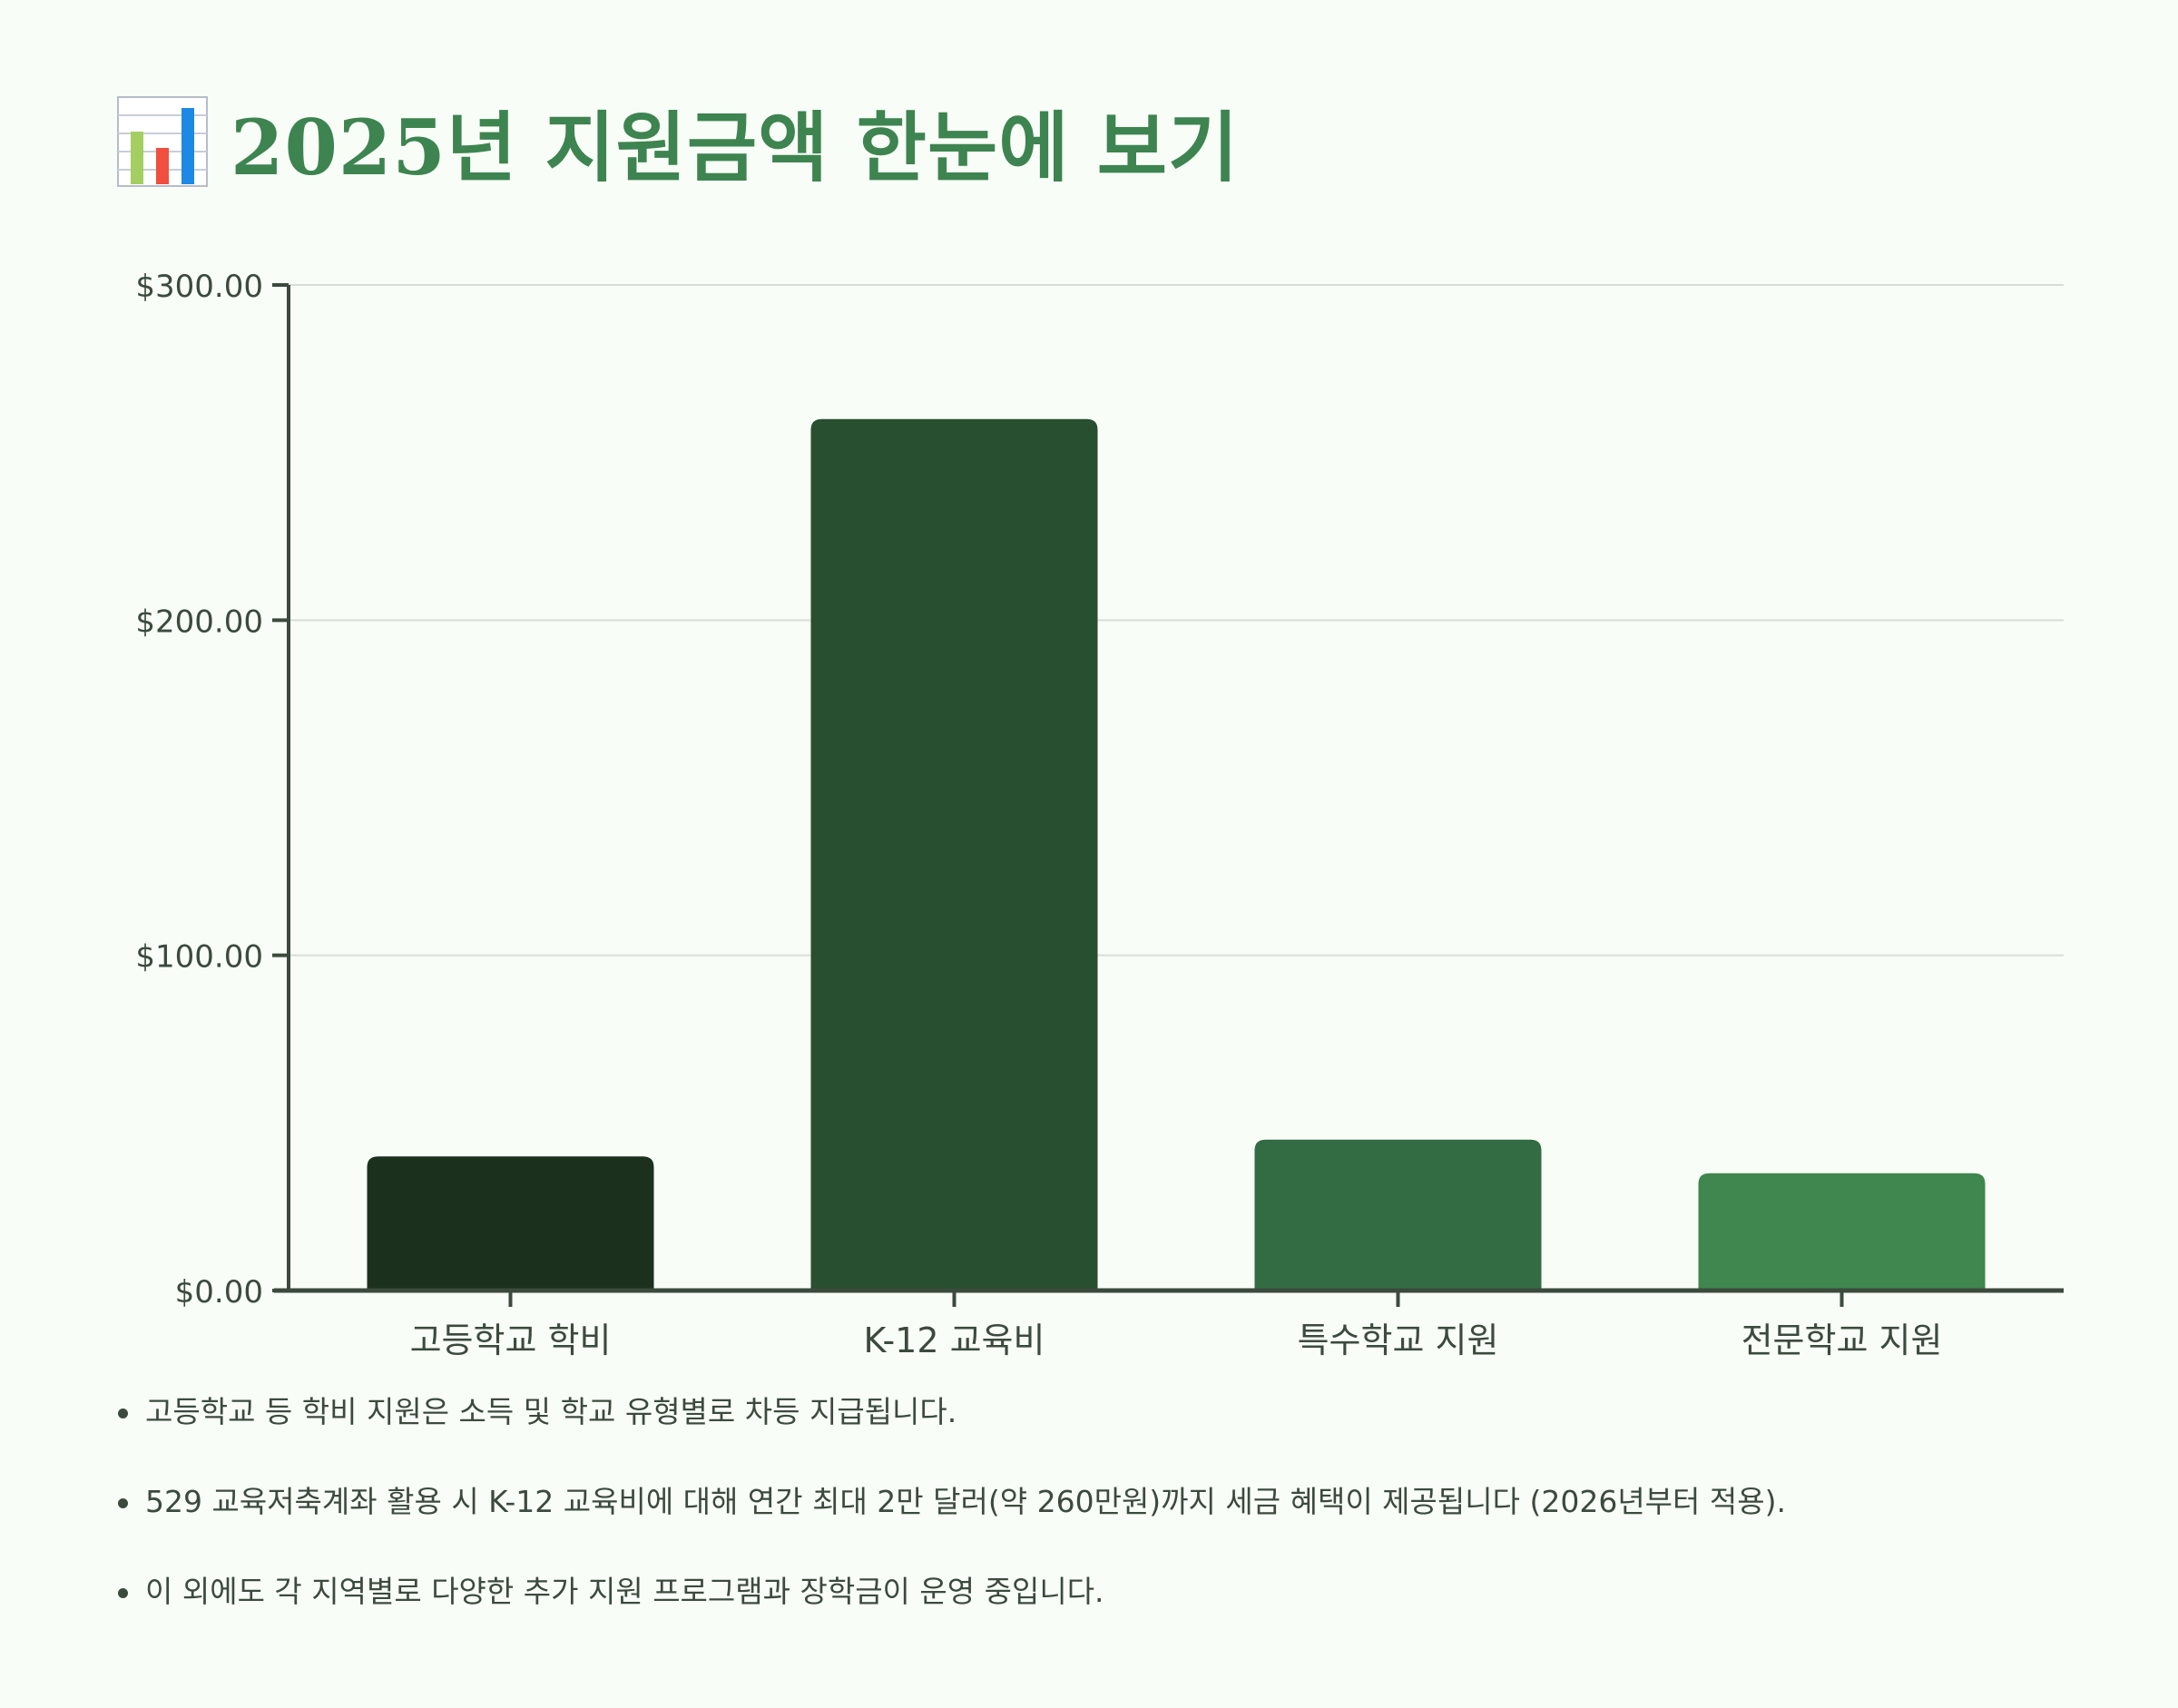 This screenshot has width=2178, height=1708. I want to click on x-tick-label: 특수학교 지원, so click(1398, 1340).